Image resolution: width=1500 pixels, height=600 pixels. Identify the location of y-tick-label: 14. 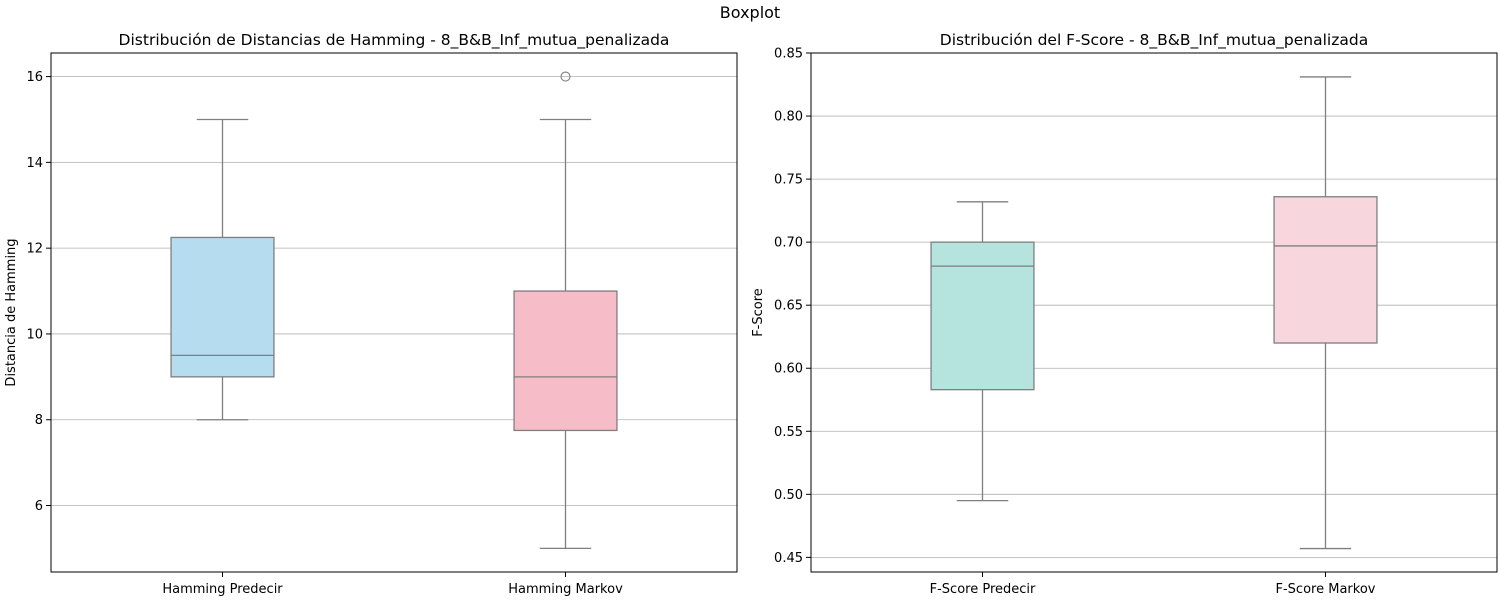
(34, 163).